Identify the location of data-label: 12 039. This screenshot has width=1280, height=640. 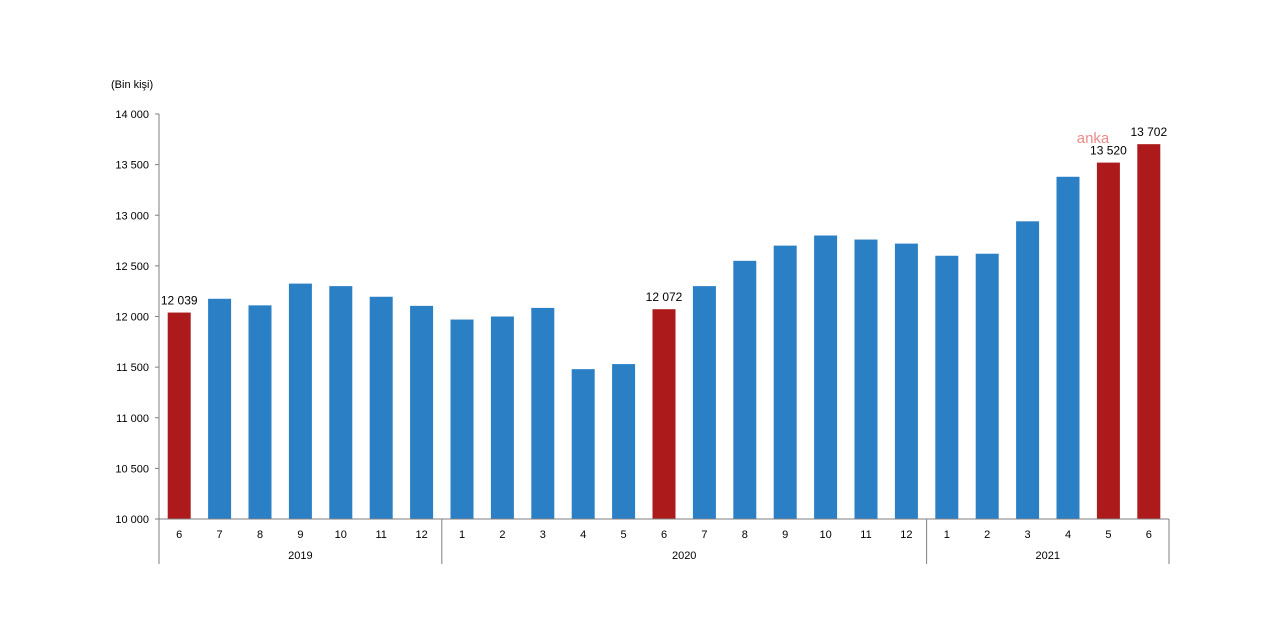
(179, 301).